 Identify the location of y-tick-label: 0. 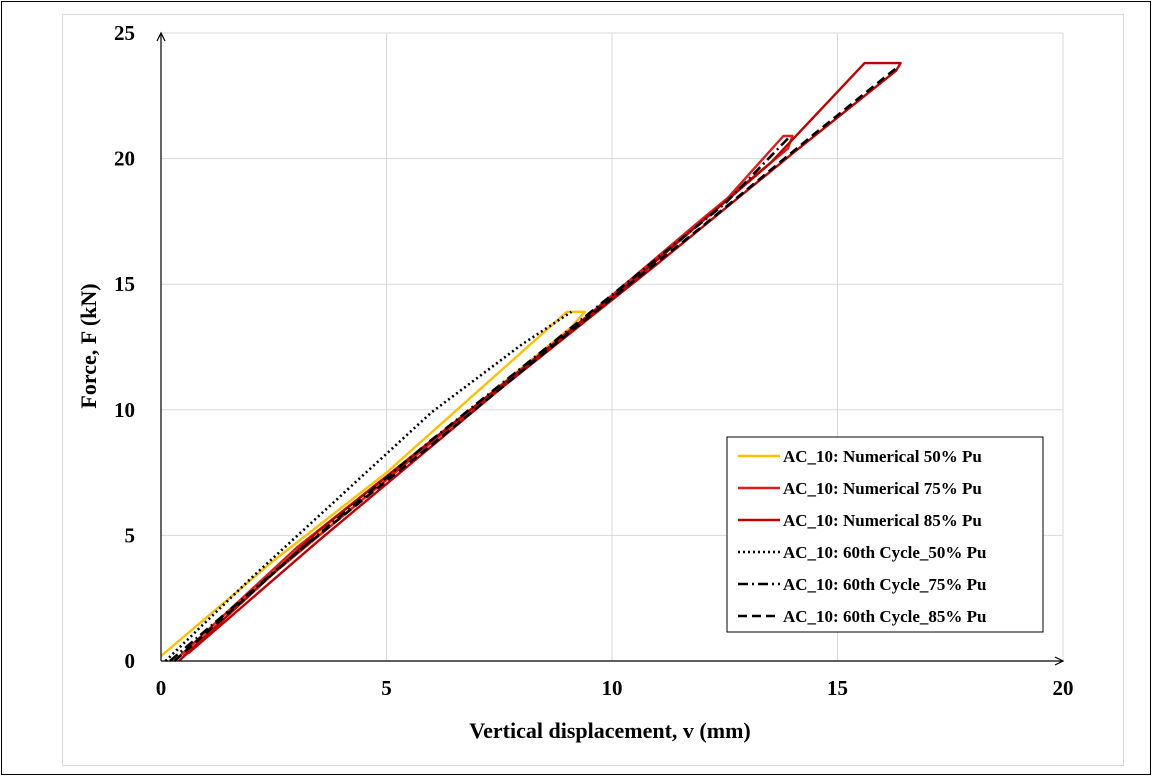
(130, 661).